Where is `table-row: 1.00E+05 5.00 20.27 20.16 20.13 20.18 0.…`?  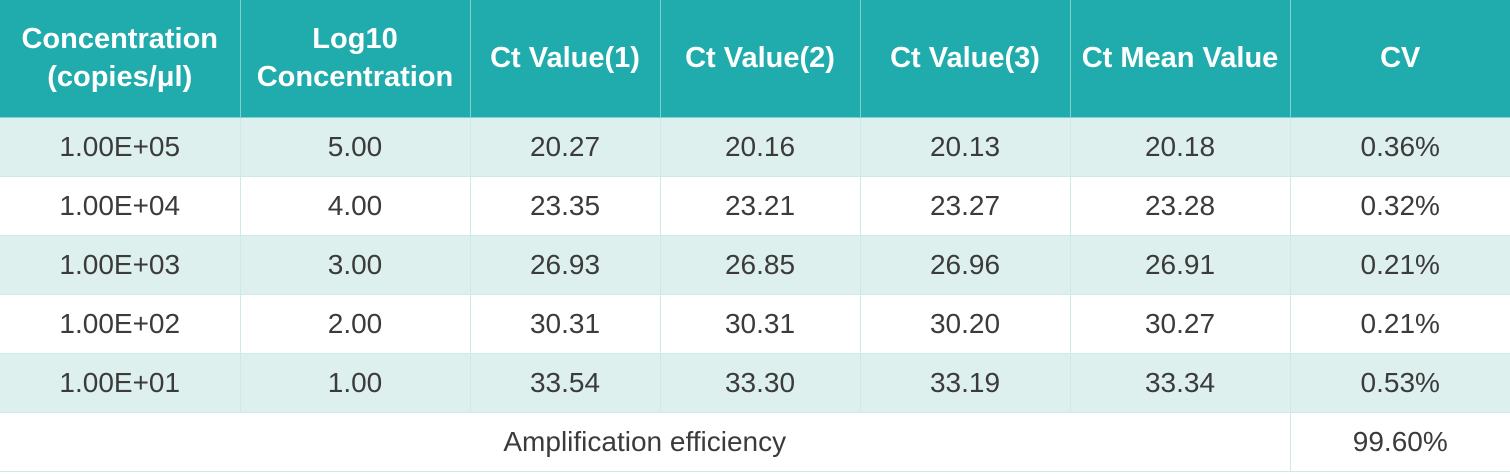
table-row: 1.00E+05 5.00 20.27 20.16 20.13 20.18 0.… is located at coordinates (755, 147).